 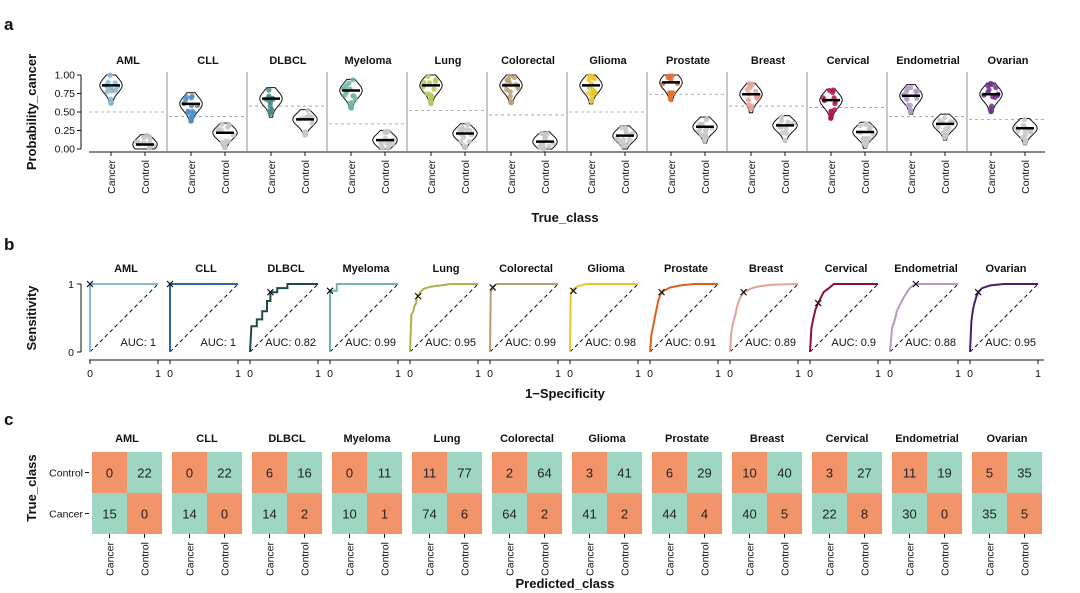 What do you see at coordinates (447, 439) in the screenshot?
I see `c-panel-title: Lung` at bounding box center [447, 439].